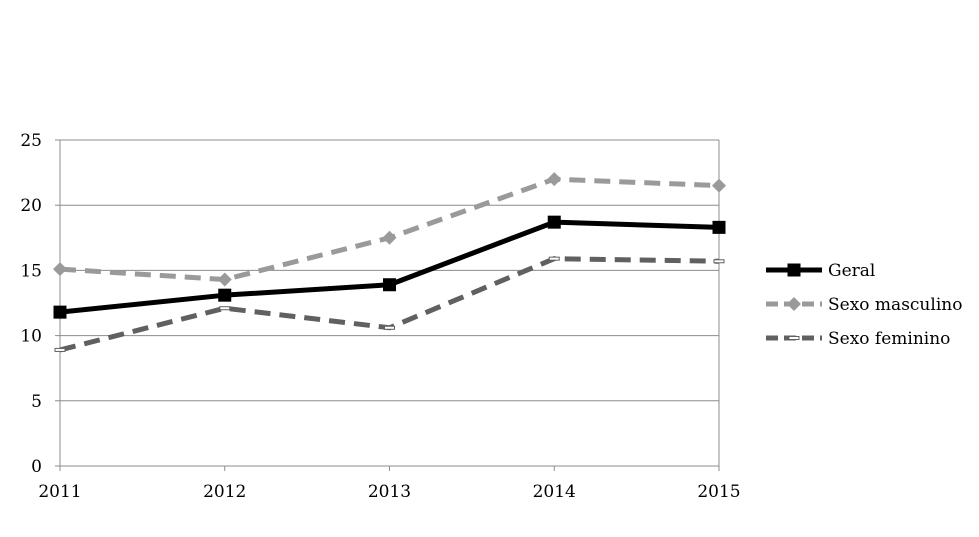 The width and height of the screenshot is (979, 537). I want to click on y-tick-label: 25, so click(31, 141).